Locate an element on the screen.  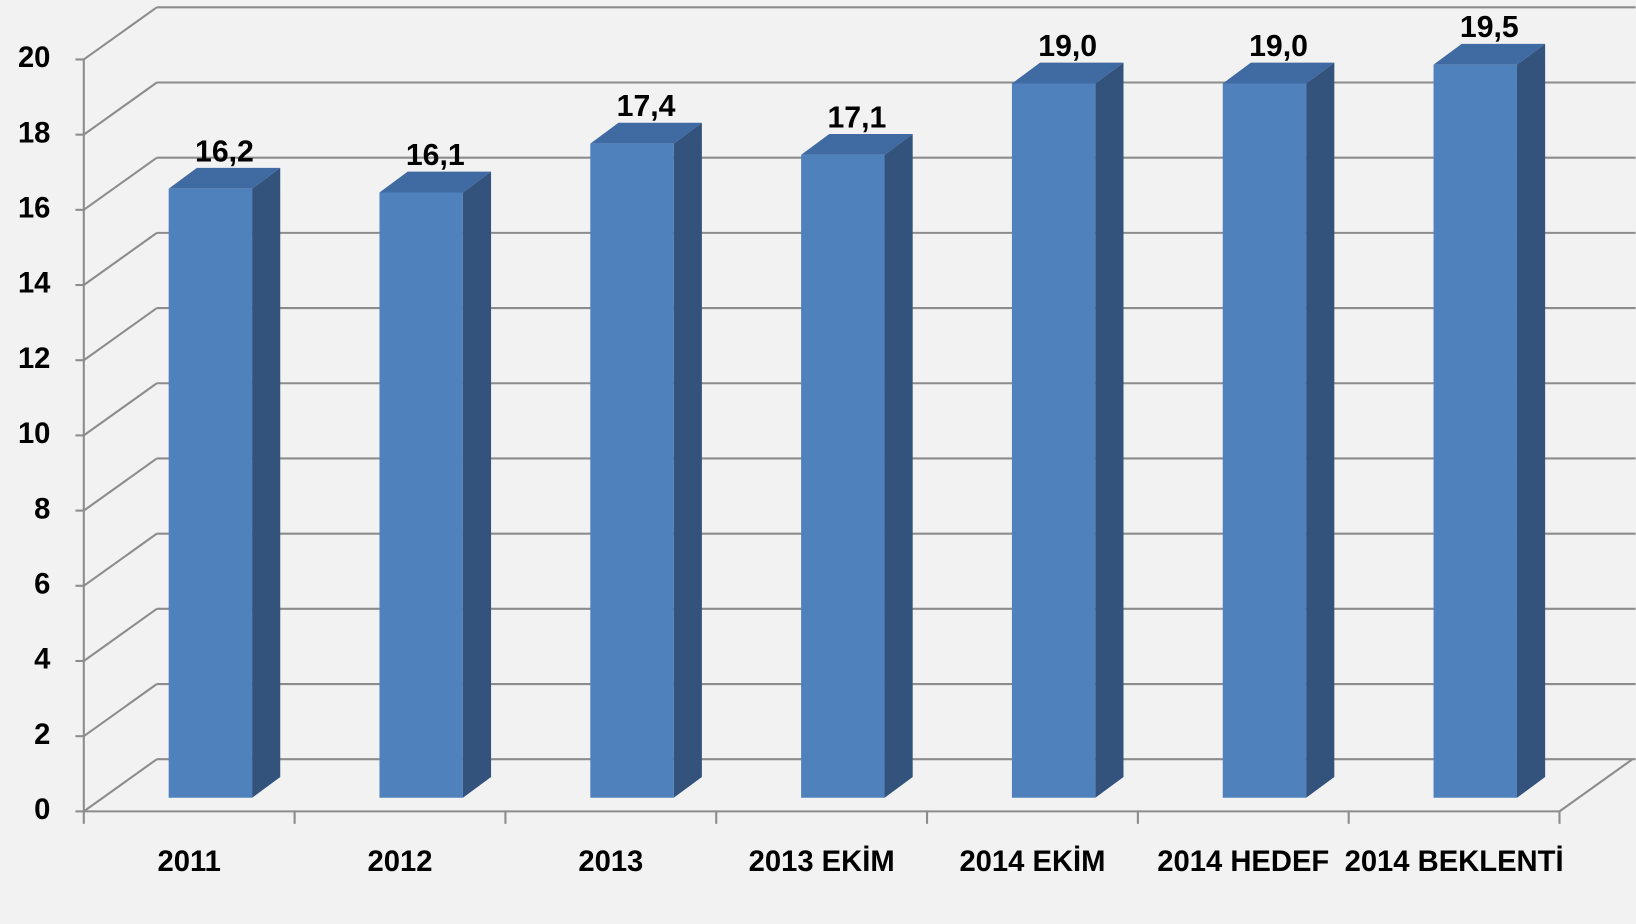
data-label: 16,2 is located at coordinates (224, 151).